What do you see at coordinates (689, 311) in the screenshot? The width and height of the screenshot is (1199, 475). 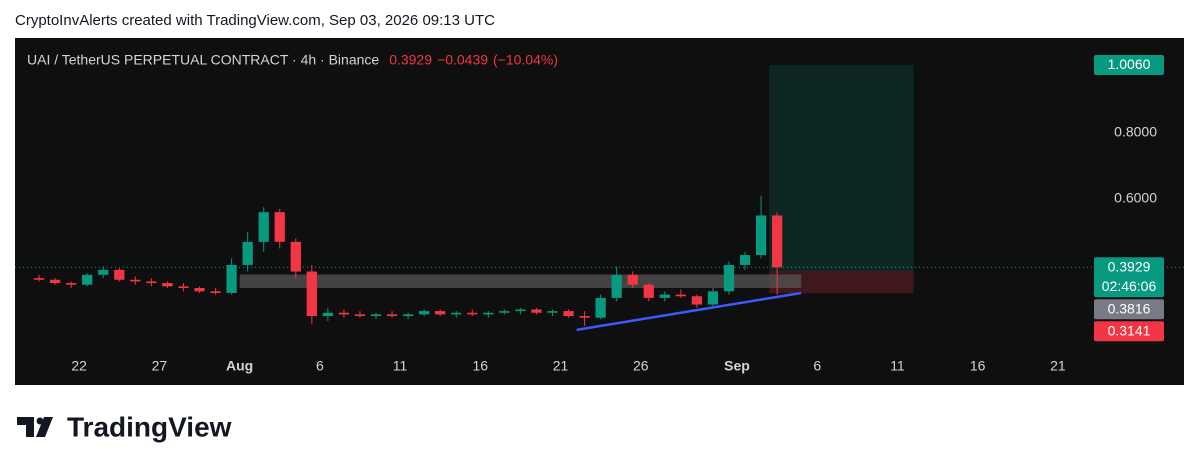 I see `trendline` at bounding box center [689, 311].